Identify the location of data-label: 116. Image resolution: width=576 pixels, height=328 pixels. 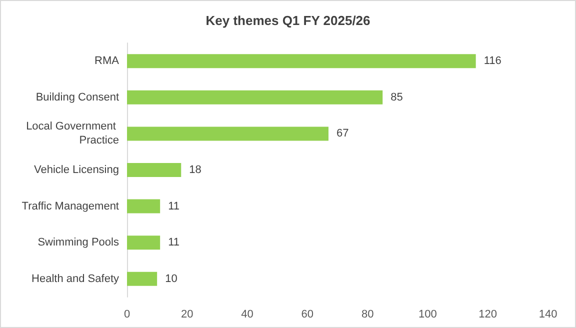
(493, 61).